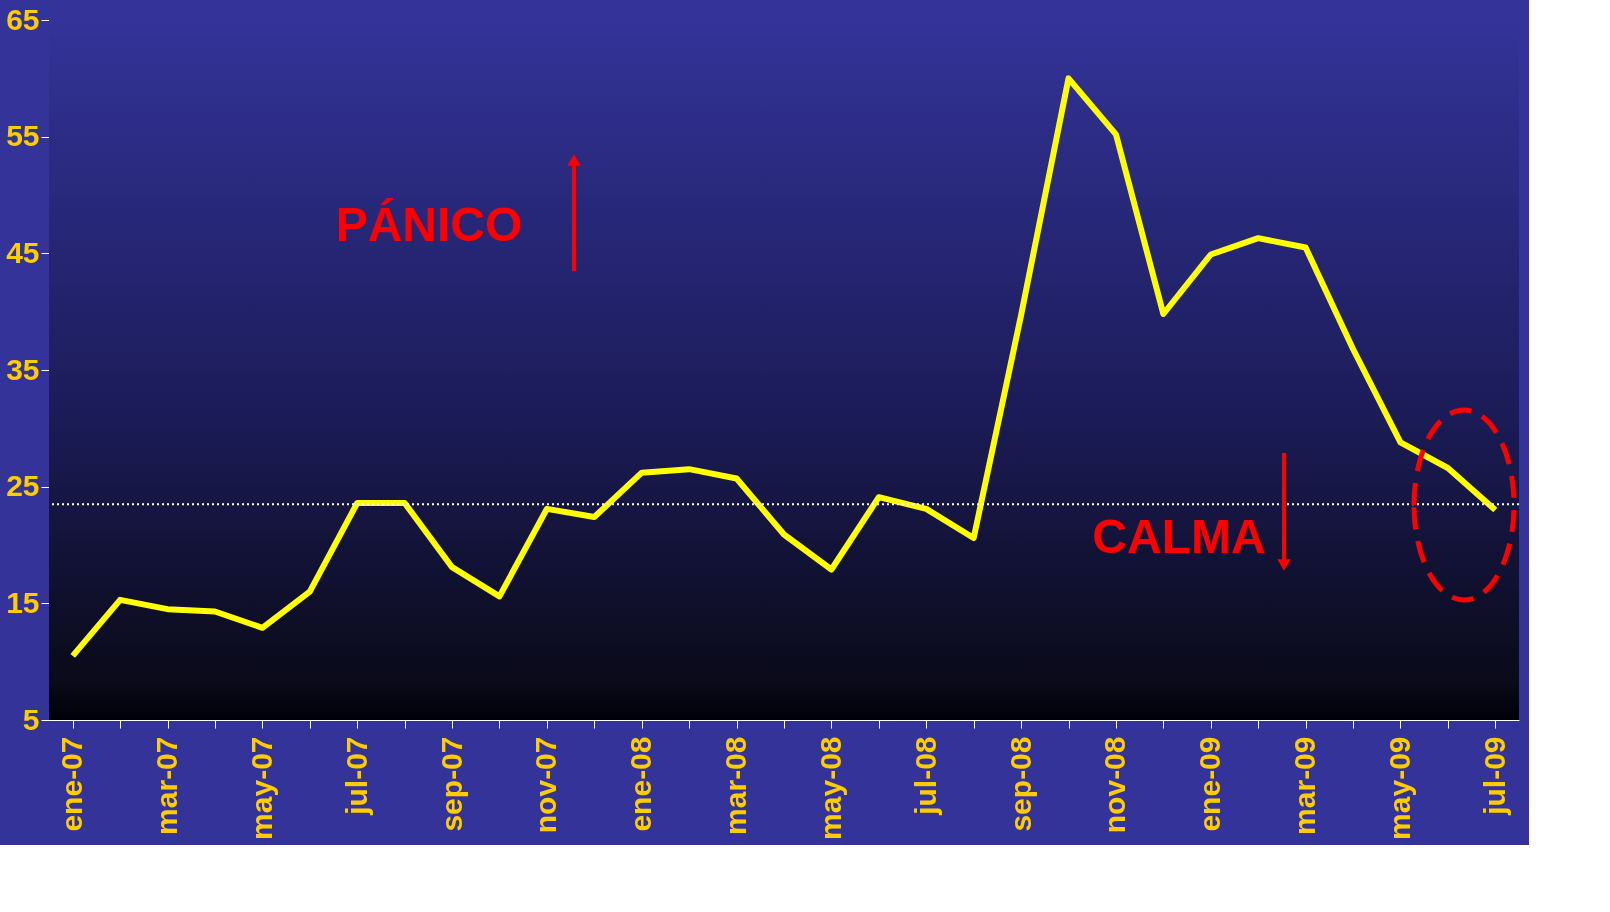 The height and width of the screenshot is (912, 1610). I want to click on x-tick-label: sep-08, so click(1020, 784).